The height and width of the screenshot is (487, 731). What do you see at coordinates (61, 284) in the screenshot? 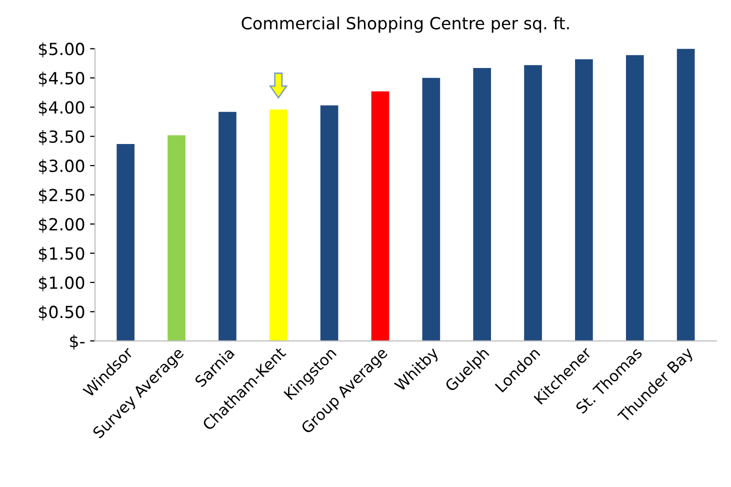
I see `y-tick-label: $1.00` at bounding box center [61, 284].